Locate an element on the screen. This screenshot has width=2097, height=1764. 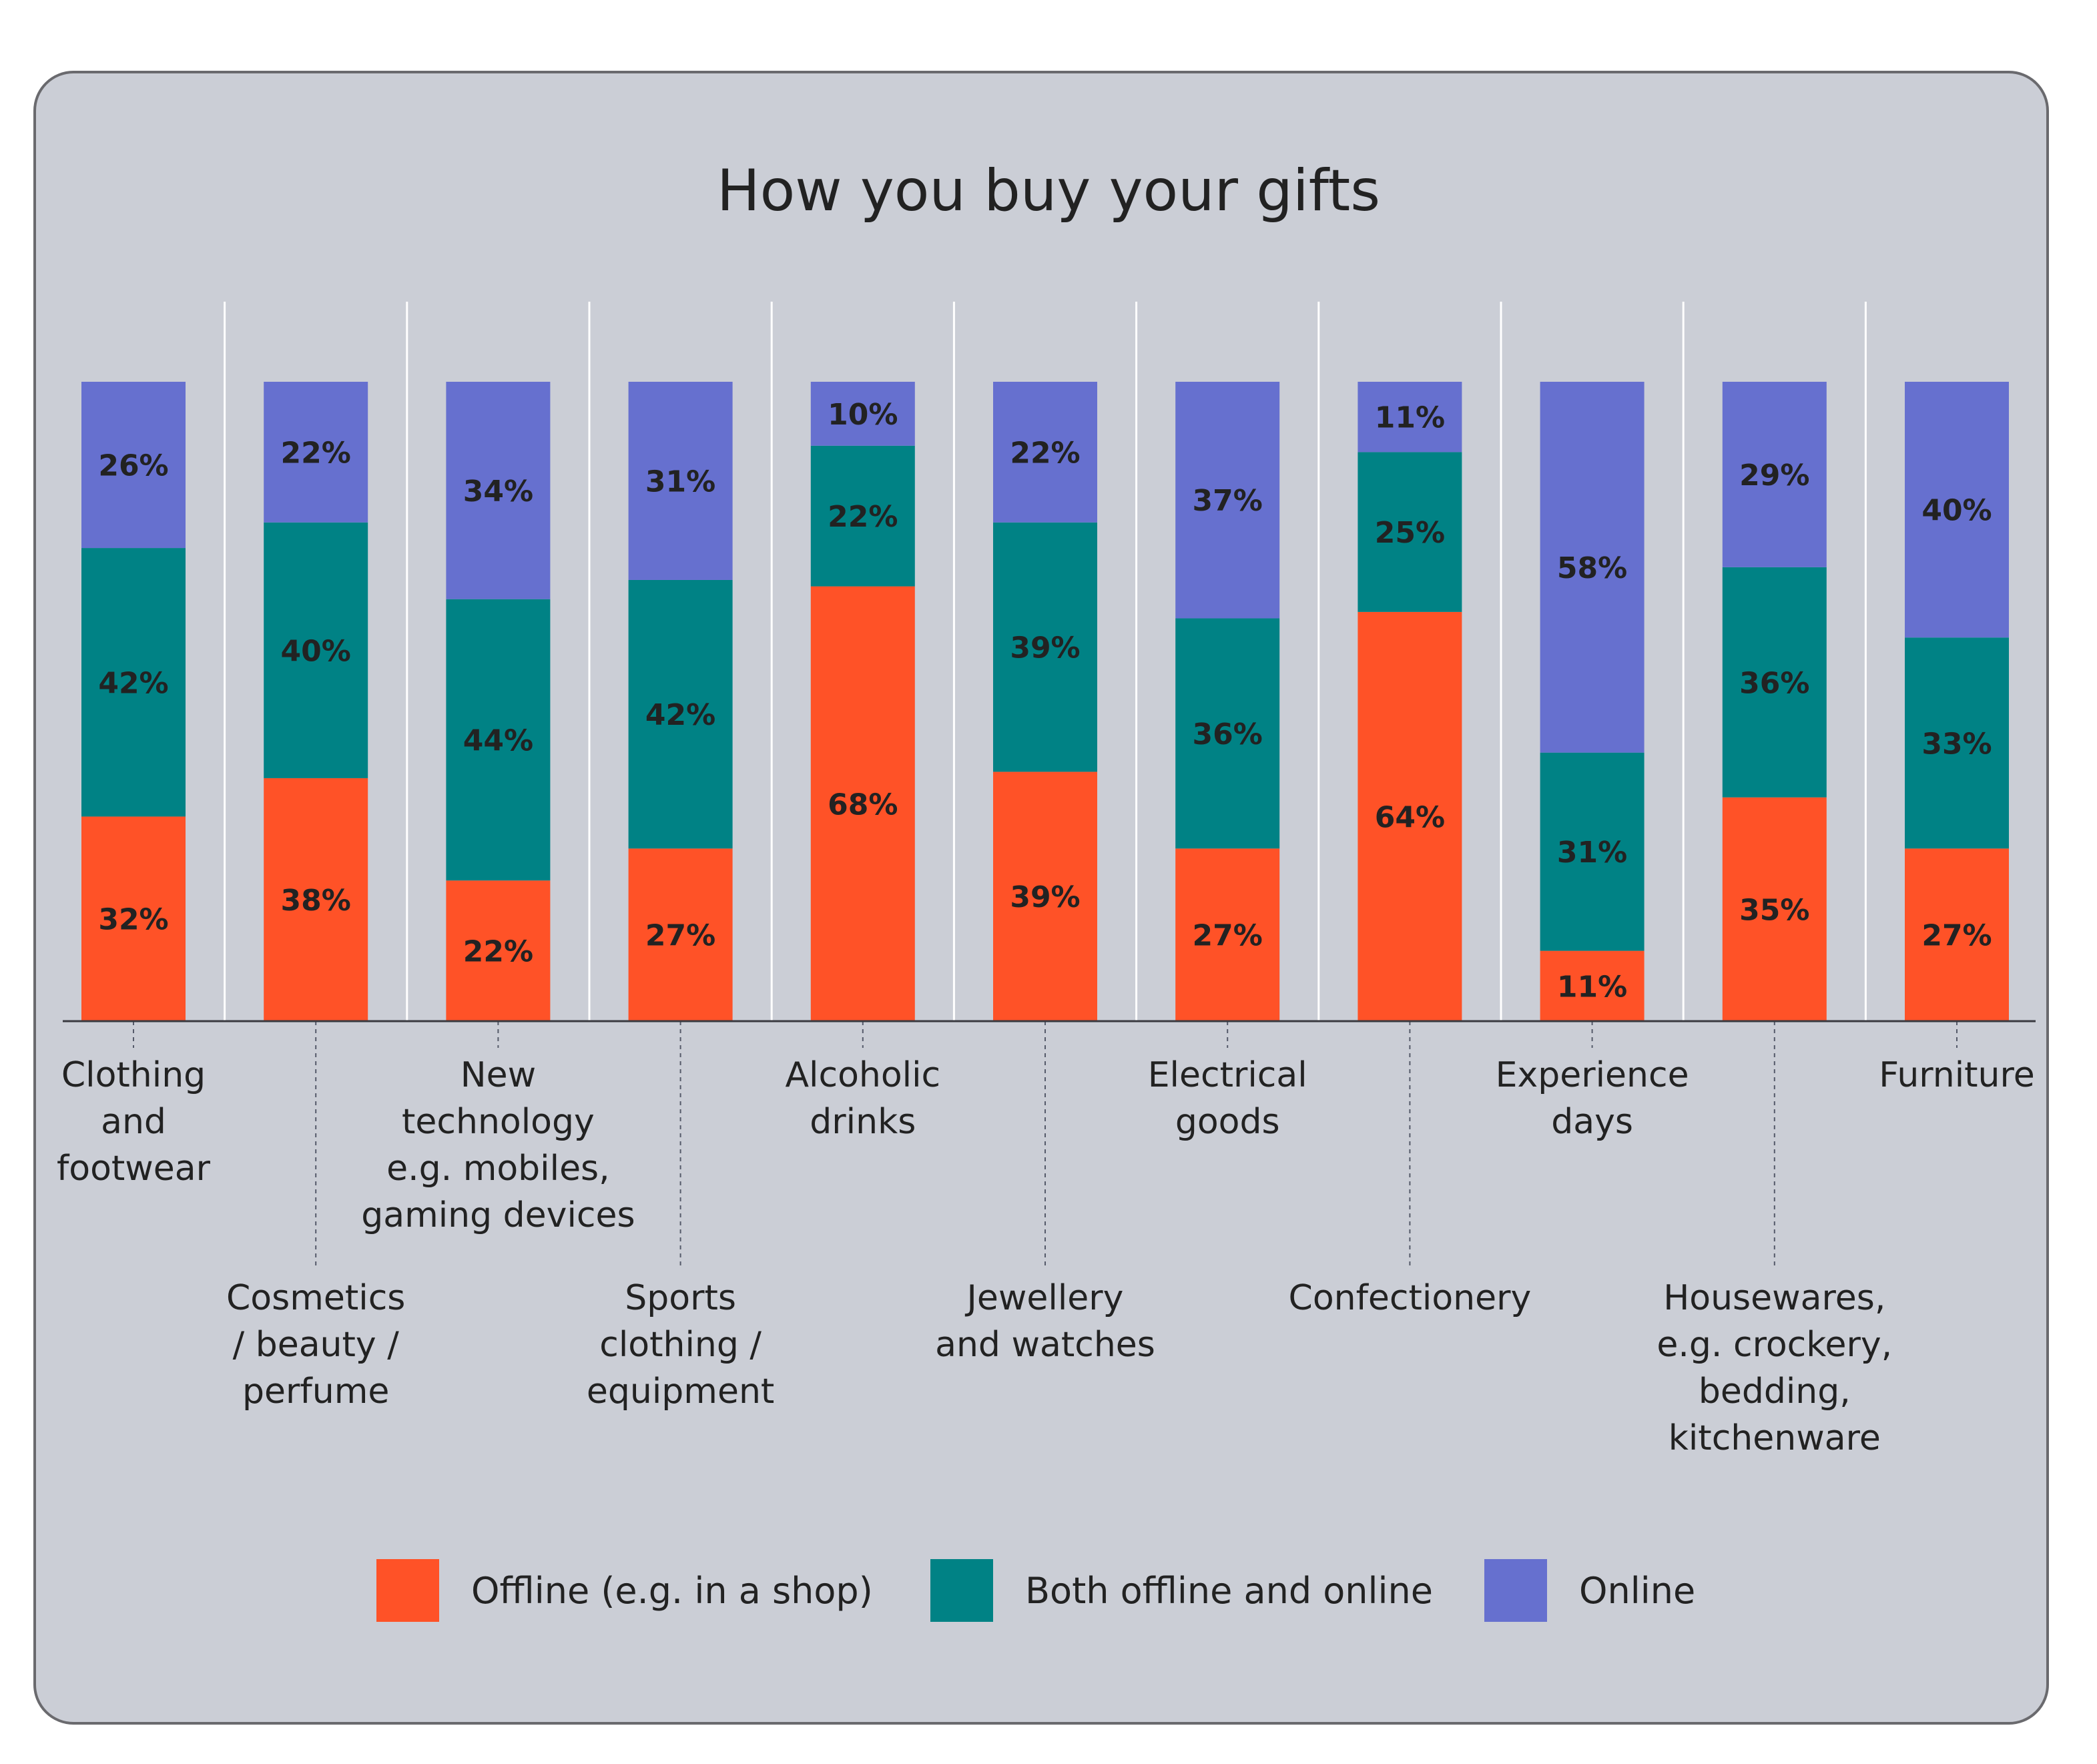
legend-label-online: Online is located at coordinates (1638, 1590).